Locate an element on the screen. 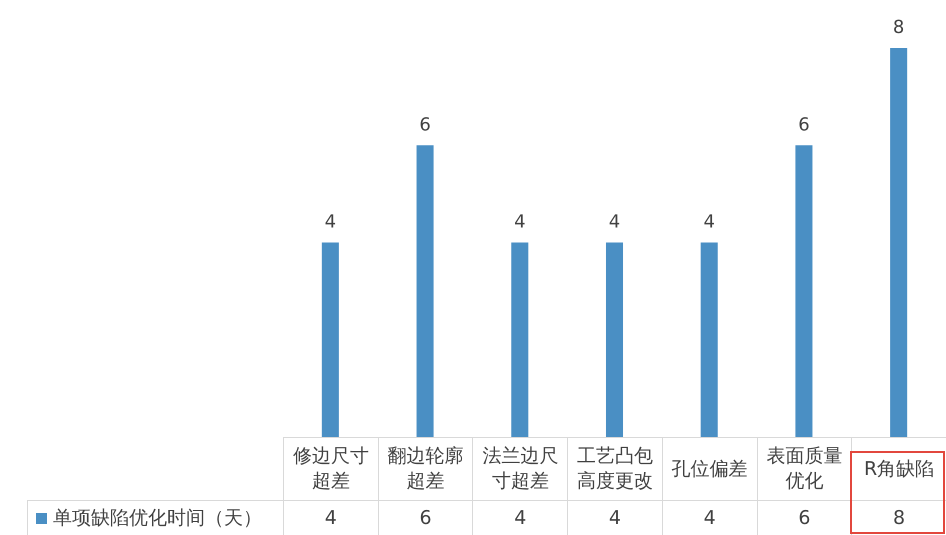 The width and height of the screenshot is (946, 535). annotation: 8 is located at coordinates (898, 27).